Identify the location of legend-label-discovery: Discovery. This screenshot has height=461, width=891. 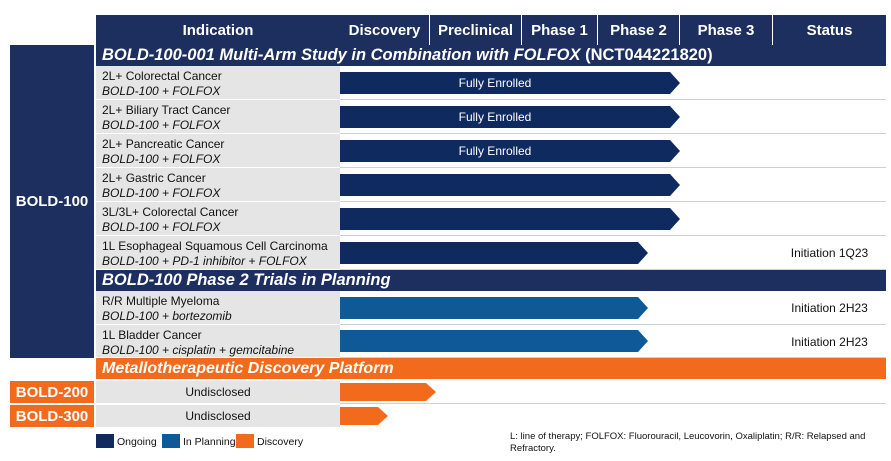
(280, 442).